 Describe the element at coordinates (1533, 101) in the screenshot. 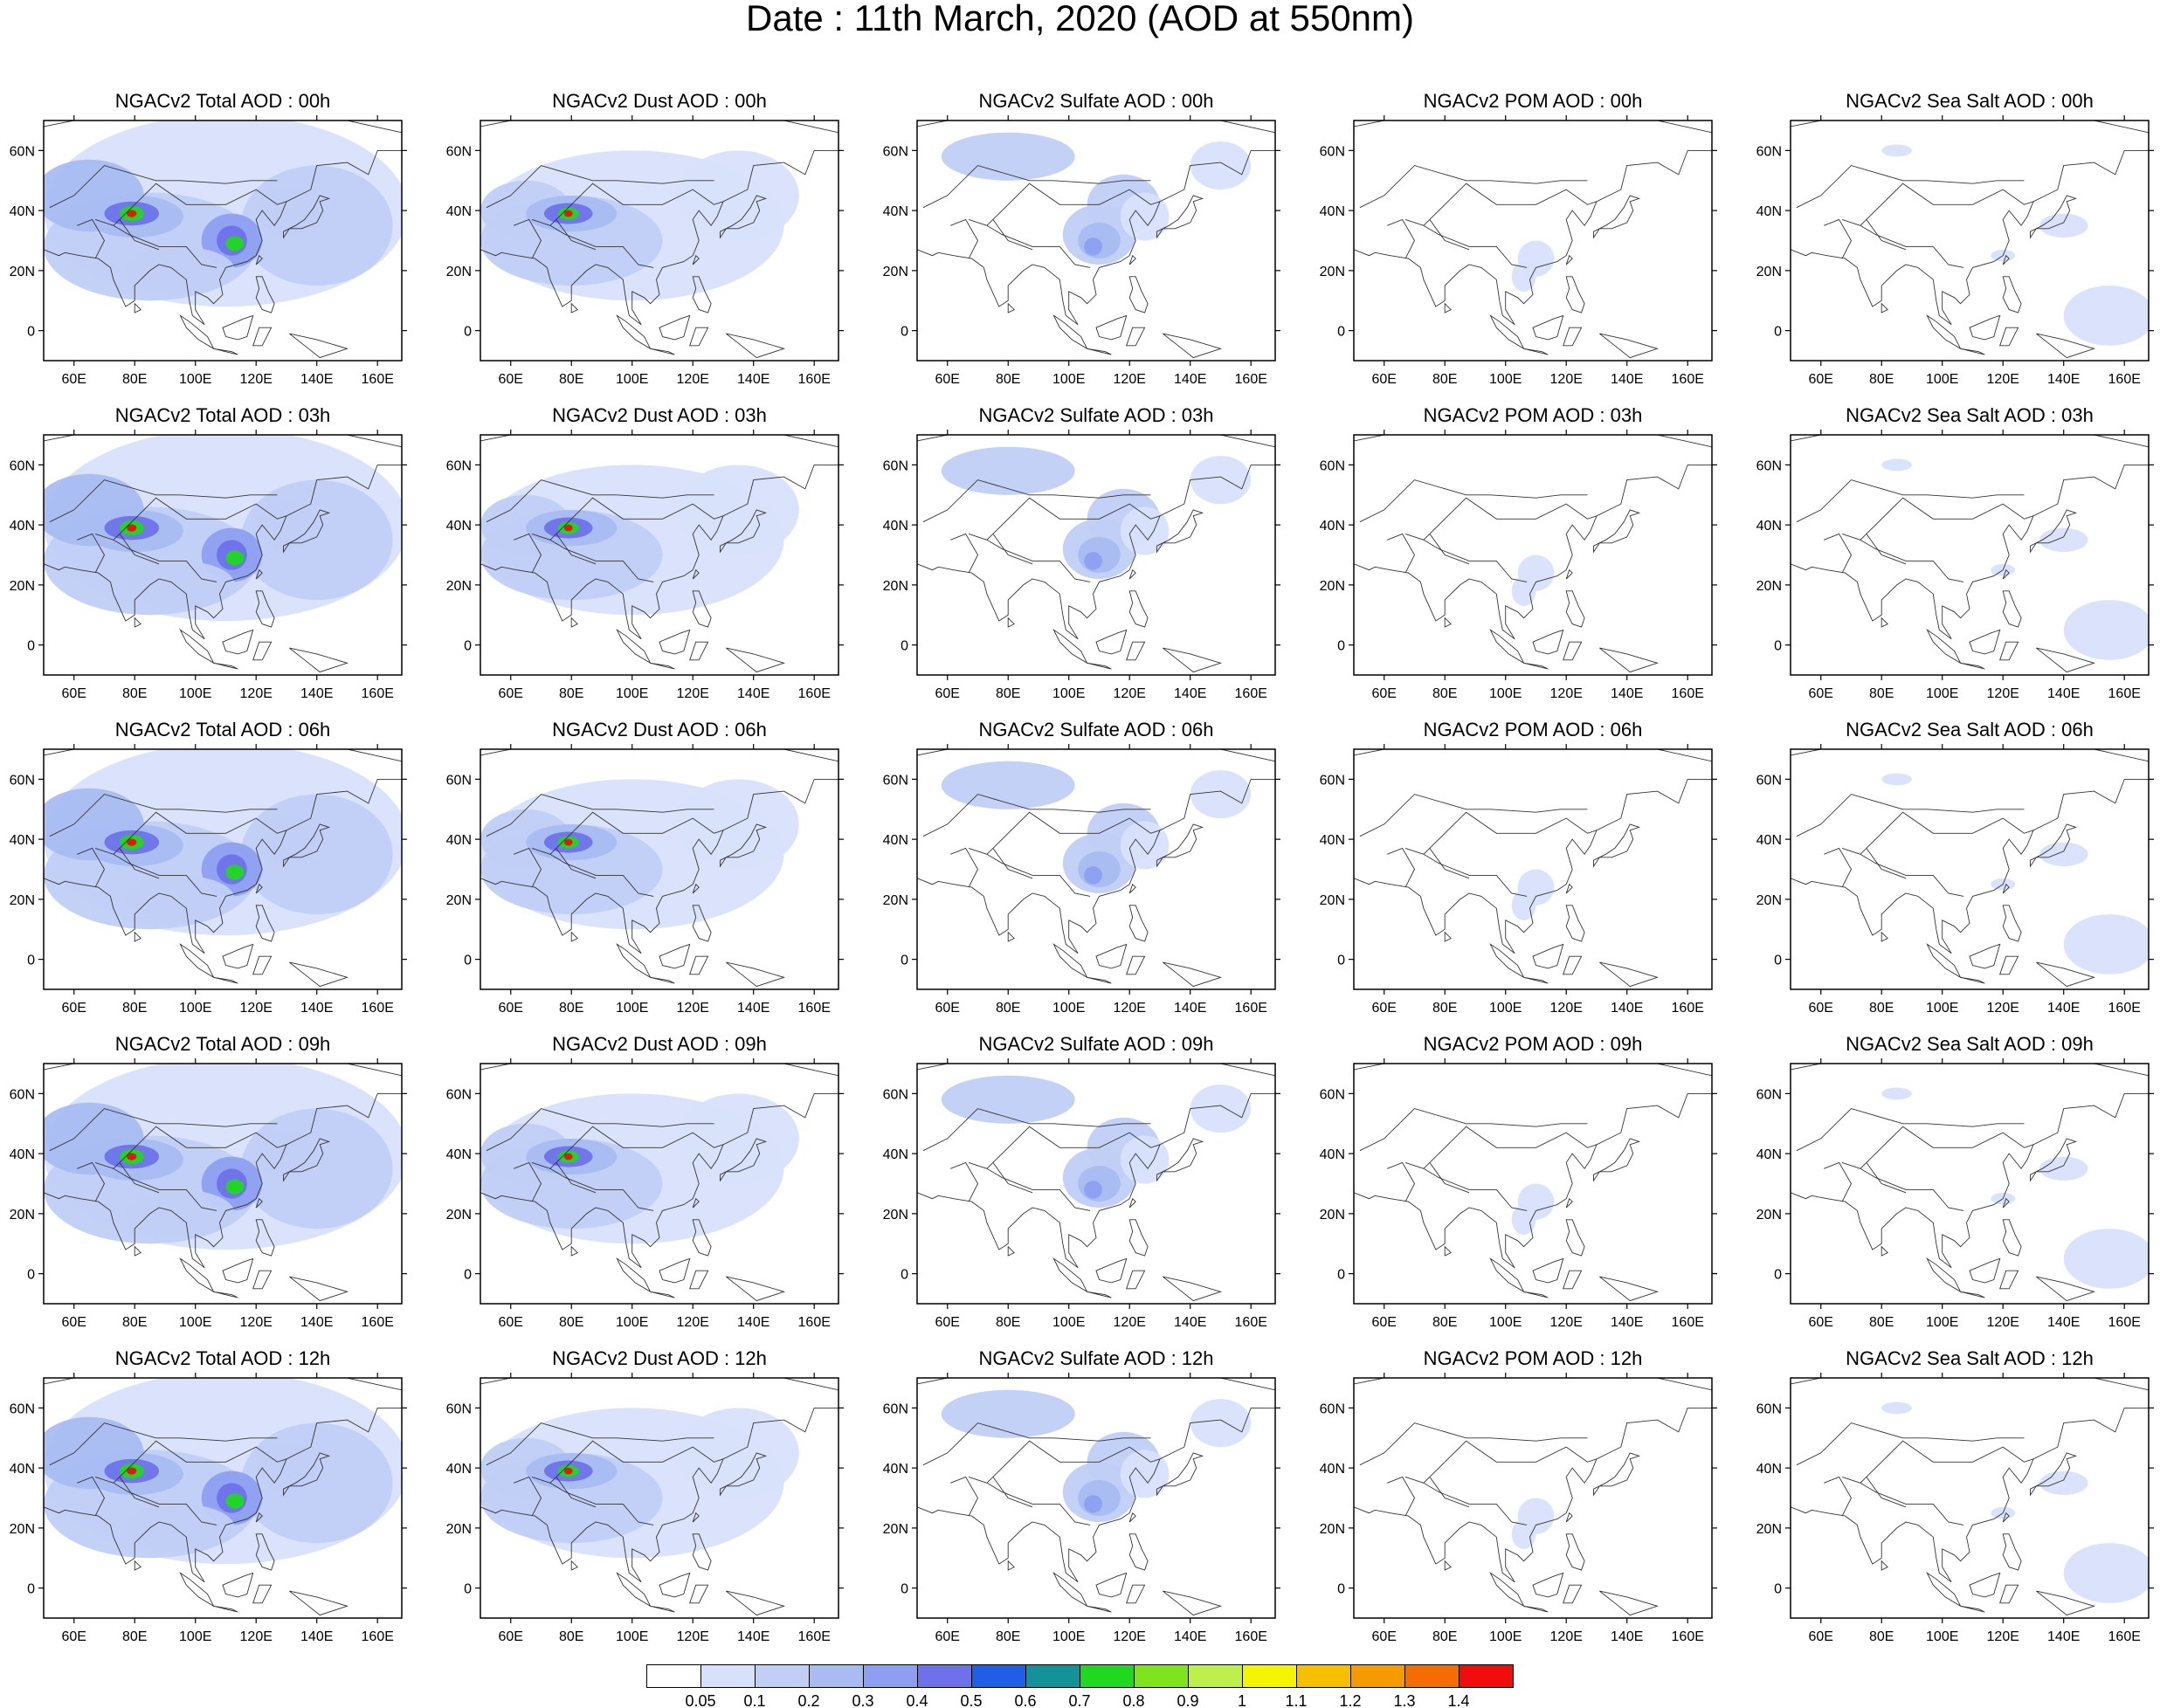

I see `panel-title: NGACv2 POM AOD : 00h` at that location.